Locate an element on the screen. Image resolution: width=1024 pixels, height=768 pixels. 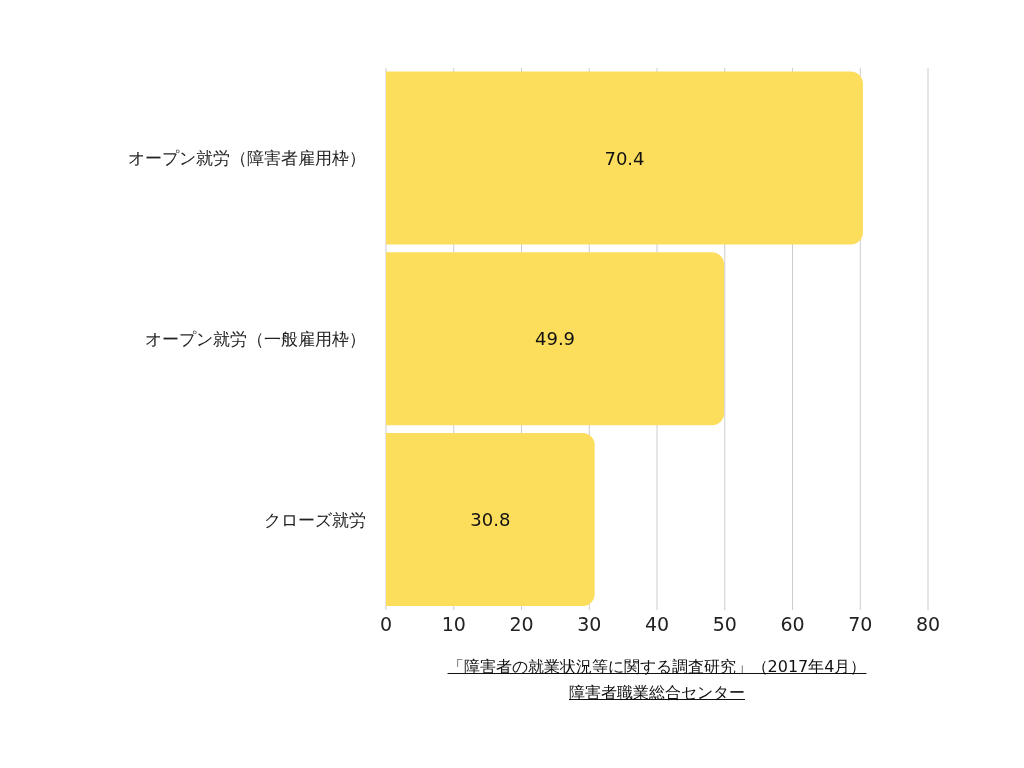
x-tick-label: 30 is located at coordinates (589, 624).